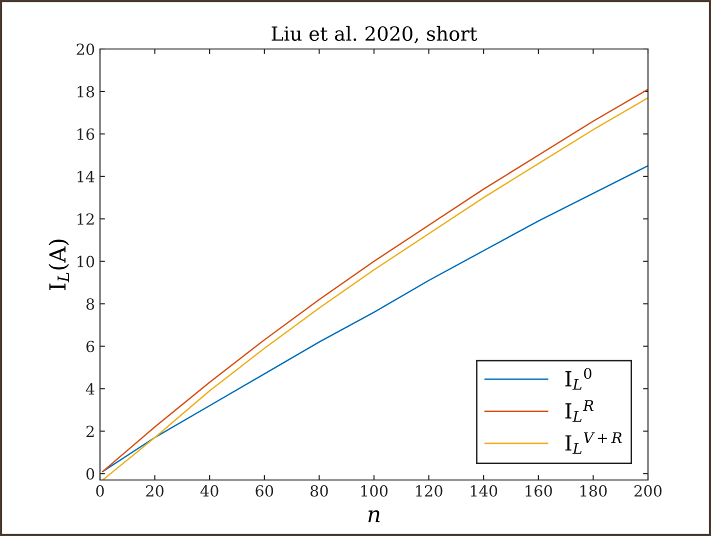 The width and height of the screenshot is (711, 536). I want to click on x-tick-label: 80, so click(319, 491).